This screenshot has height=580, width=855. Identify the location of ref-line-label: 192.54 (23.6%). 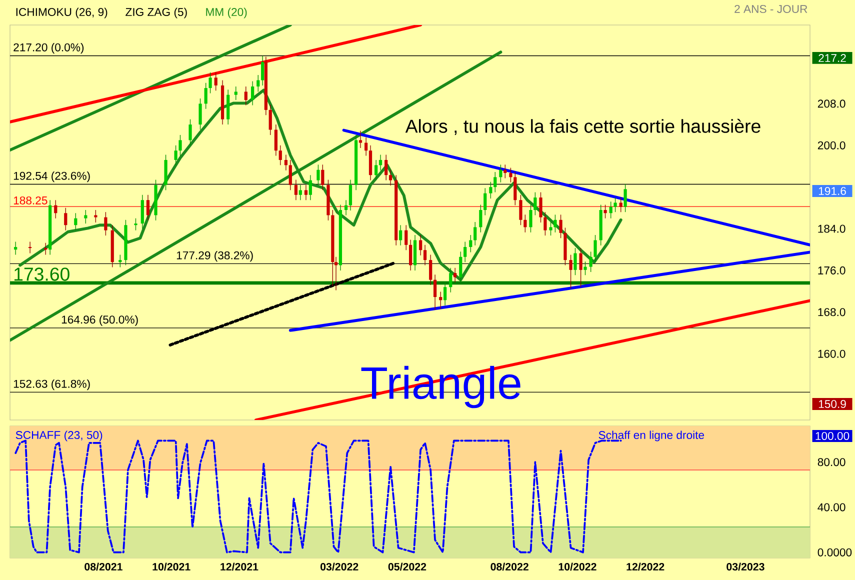
(52, 177).